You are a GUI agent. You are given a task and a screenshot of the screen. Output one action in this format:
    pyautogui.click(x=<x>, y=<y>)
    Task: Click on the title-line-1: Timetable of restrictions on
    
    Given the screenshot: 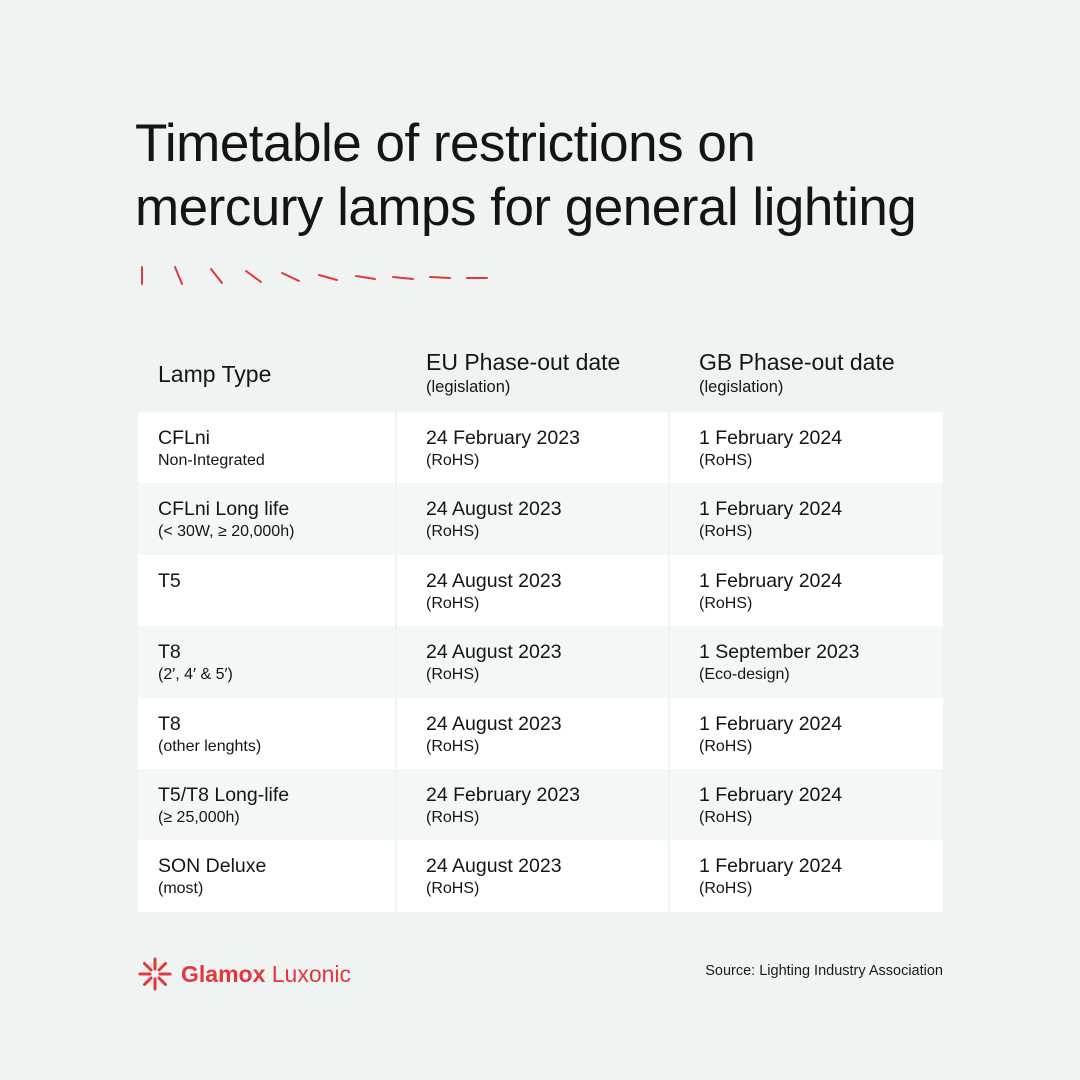 What is the action you would take?
    pyautogui.click(x=445, y=143)
    